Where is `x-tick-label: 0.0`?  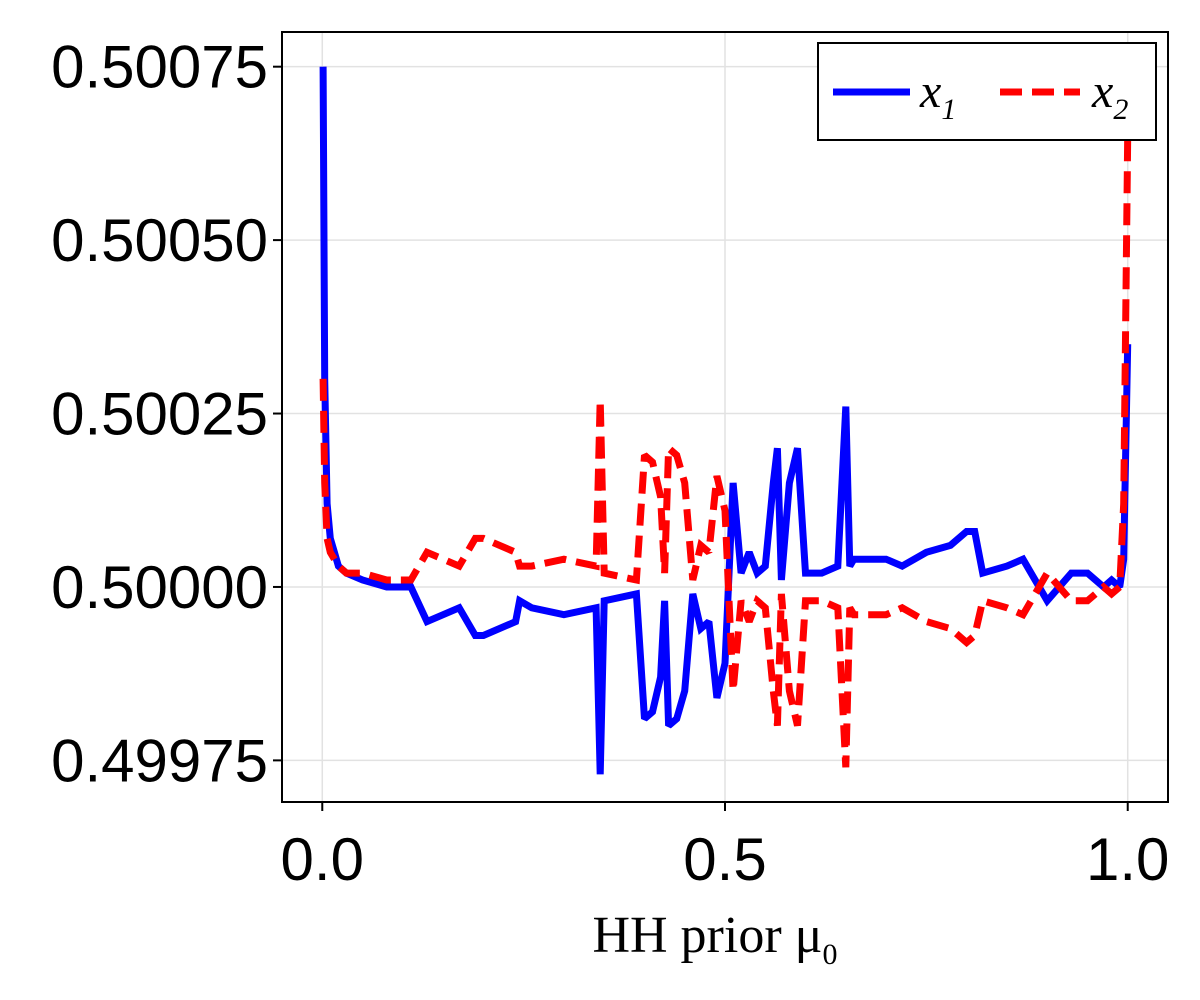
x-tick-label: 0.0 is located at coordinates (322, 859).